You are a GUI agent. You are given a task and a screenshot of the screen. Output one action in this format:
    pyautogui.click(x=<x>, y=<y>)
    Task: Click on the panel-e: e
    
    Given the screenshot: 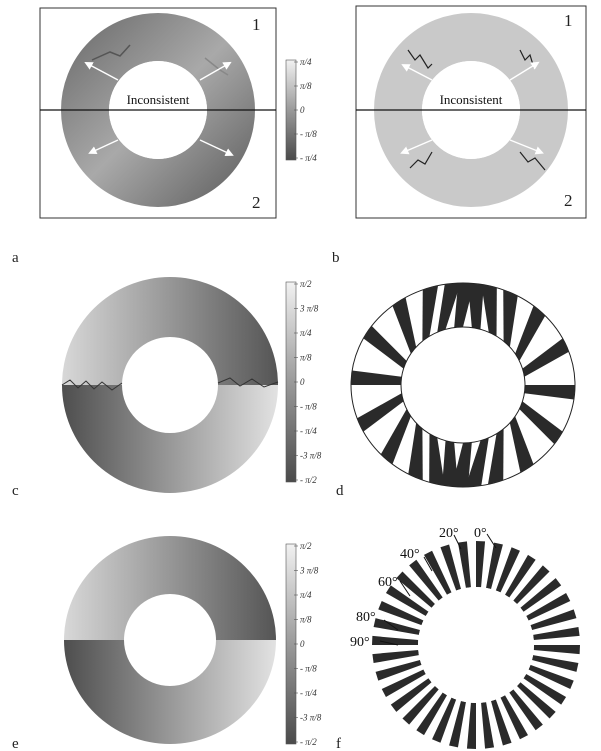 What is the action you would take?
    pyautogui.click(x=144, y=643)
    